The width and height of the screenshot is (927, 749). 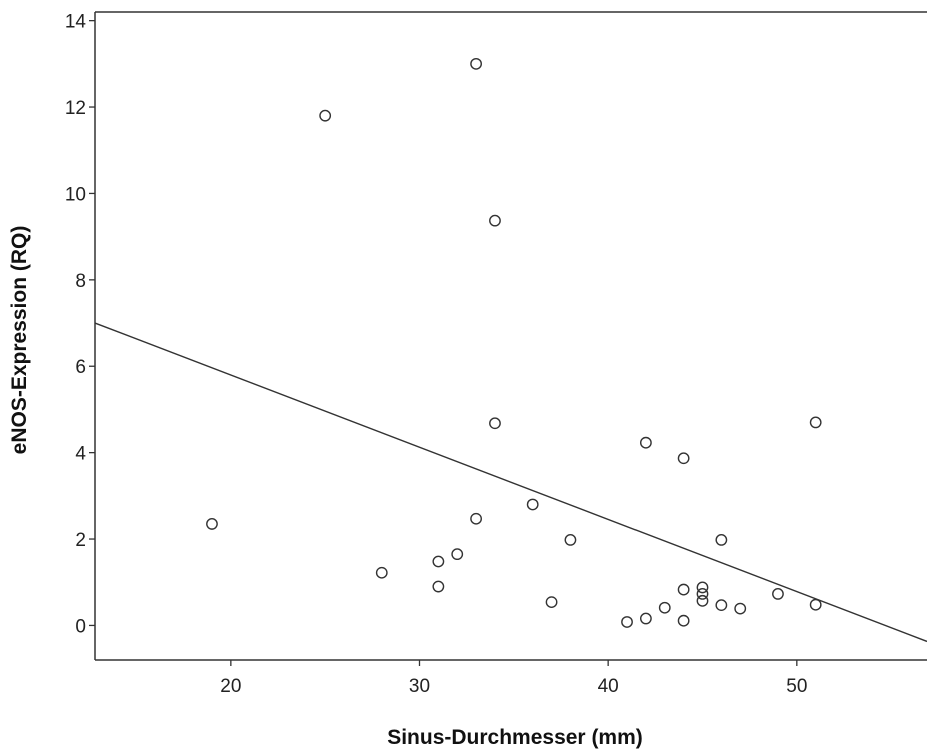 I want to click on y-axis-title: eNOS-Expression (RQ), so click(x=19, y=340).